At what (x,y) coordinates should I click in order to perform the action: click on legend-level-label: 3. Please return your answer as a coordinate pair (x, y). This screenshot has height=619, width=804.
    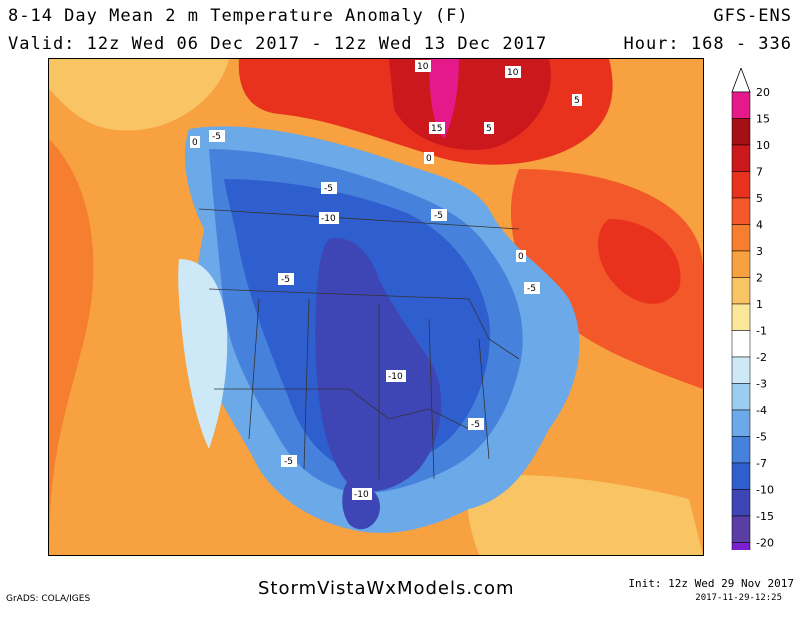
    Looking at the image, I should click on (759, 251).